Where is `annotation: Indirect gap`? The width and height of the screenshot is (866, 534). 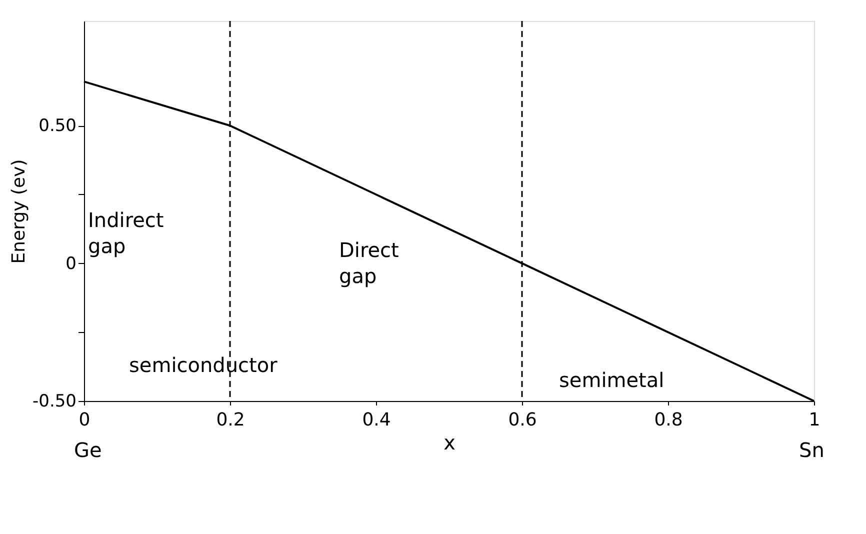
annotation: Indirect gap is located at coordinates (126, 233).